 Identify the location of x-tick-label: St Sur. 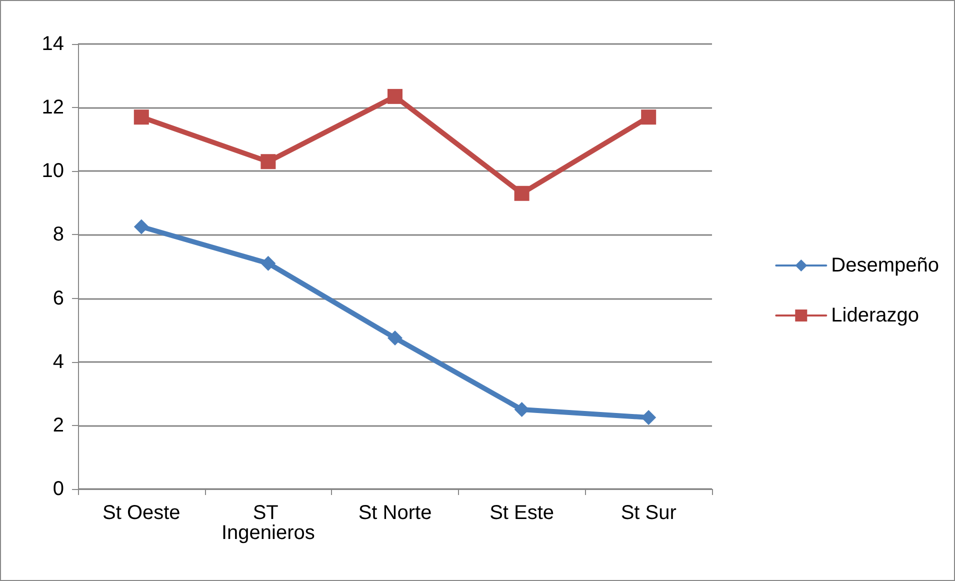
(648, 513).